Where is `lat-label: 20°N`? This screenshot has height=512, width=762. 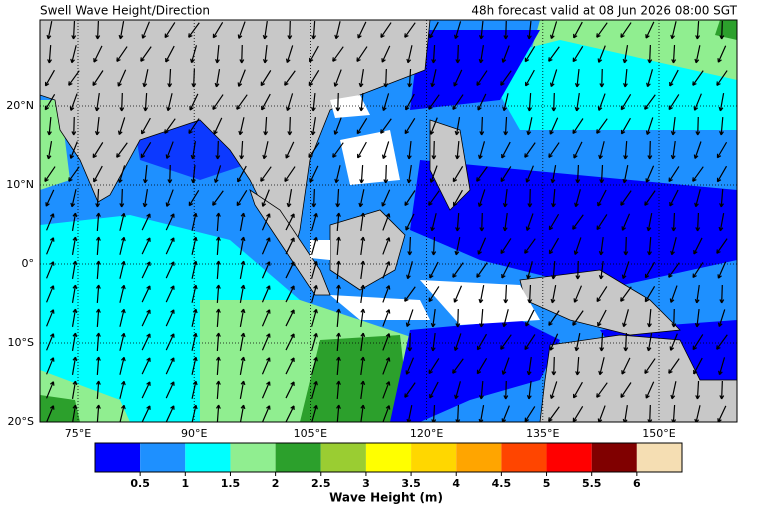
lat-label: 20°N is located at coordinates (20, 105).